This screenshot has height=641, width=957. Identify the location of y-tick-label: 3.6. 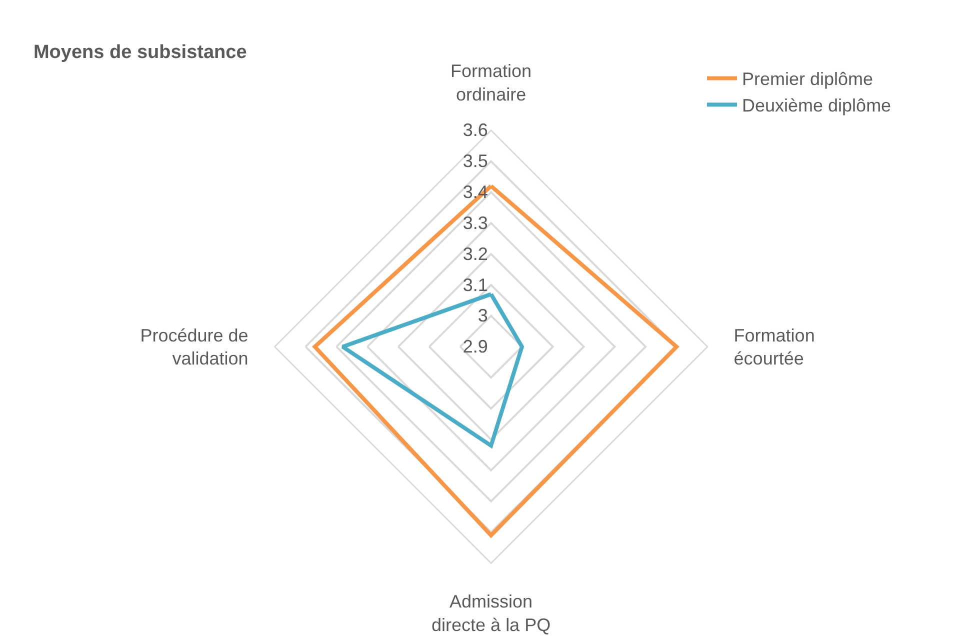
(475, 130).